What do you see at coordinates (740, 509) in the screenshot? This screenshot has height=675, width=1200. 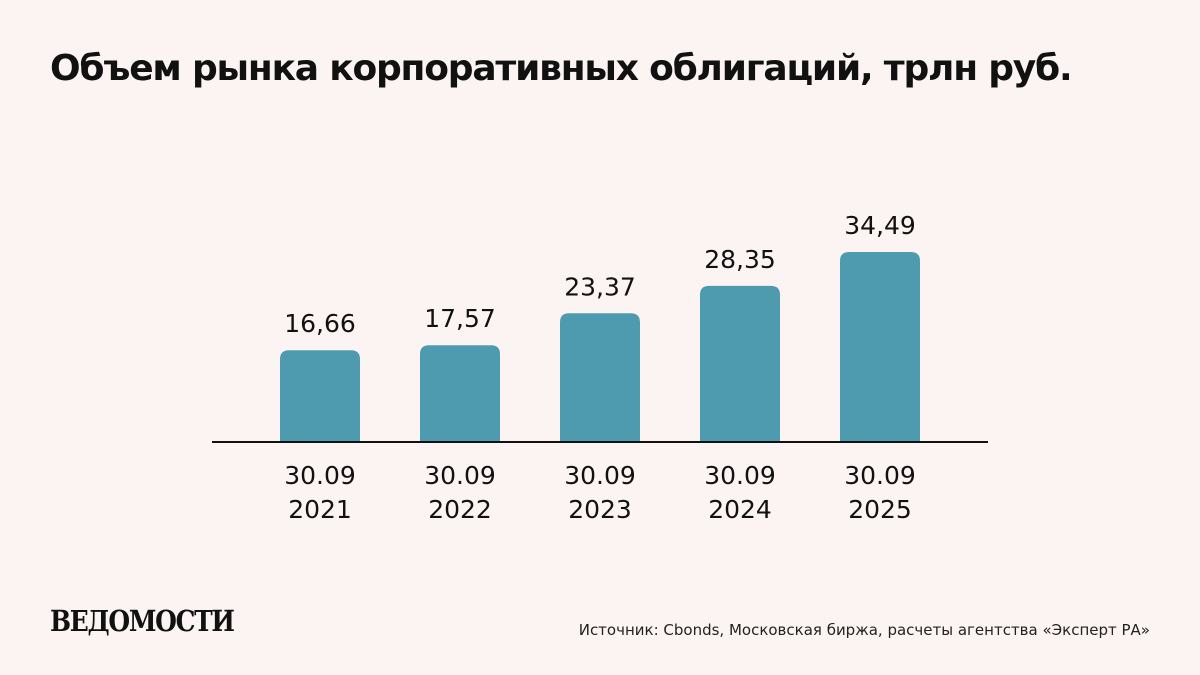 I see `x-tick-label-3-1: 2024` at bounding box center [740, 509].